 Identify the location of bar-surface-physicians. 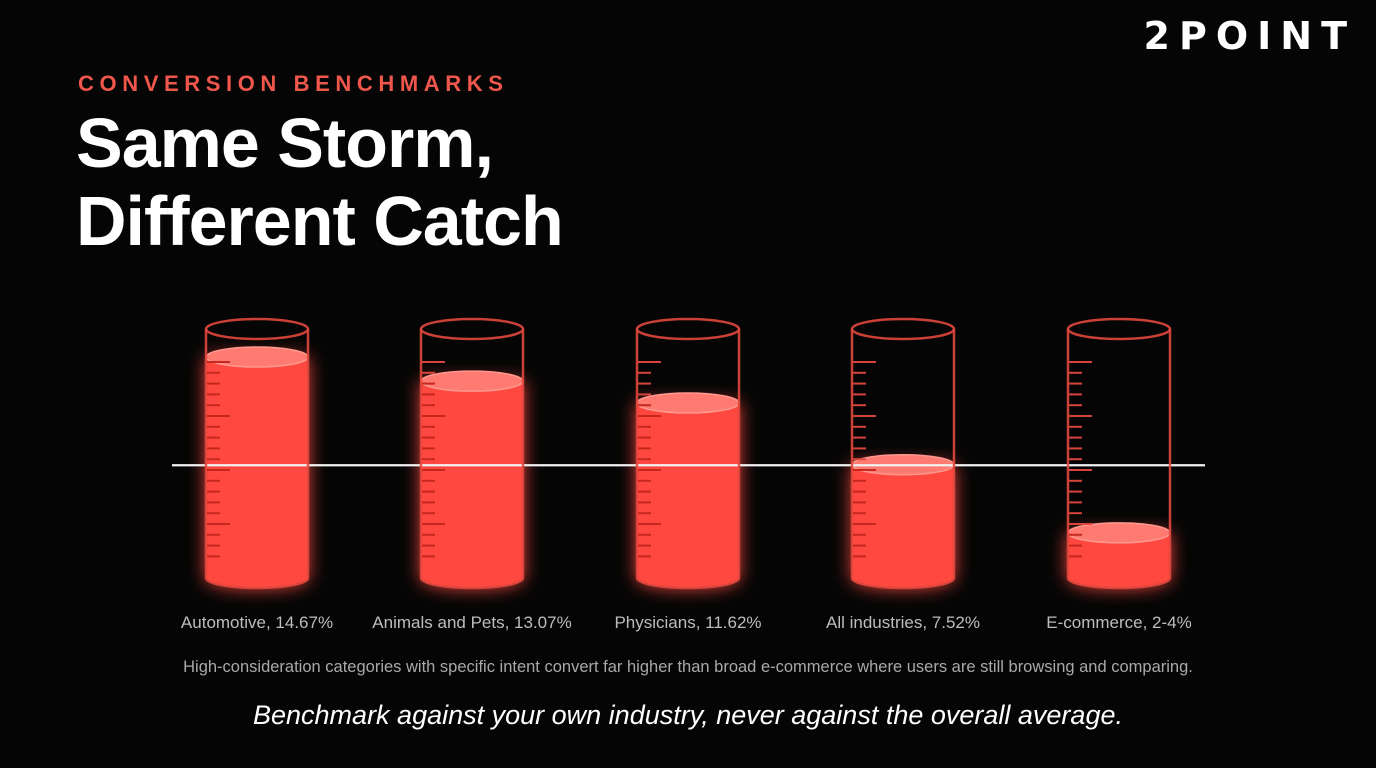
(688, 403).